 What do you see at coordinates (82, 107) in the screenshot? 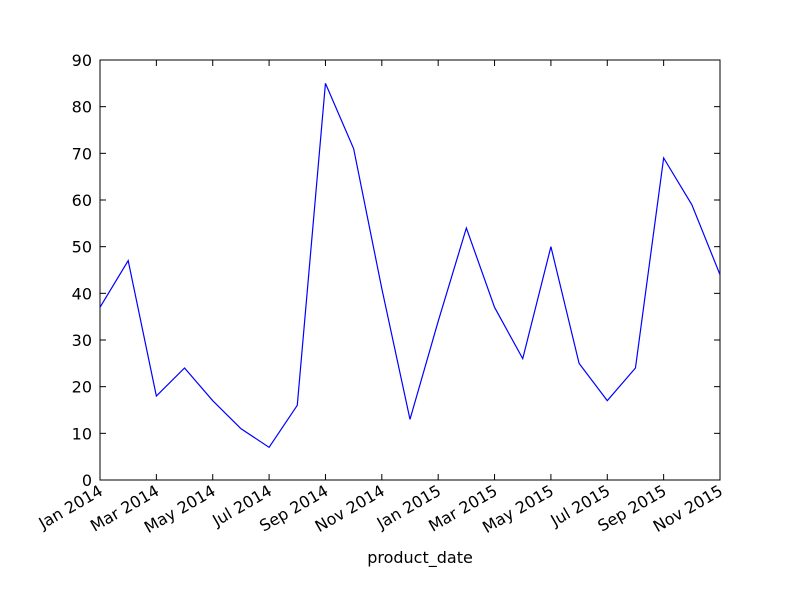
I see `y-tick-label: 80` at bounding box center [82, 107].